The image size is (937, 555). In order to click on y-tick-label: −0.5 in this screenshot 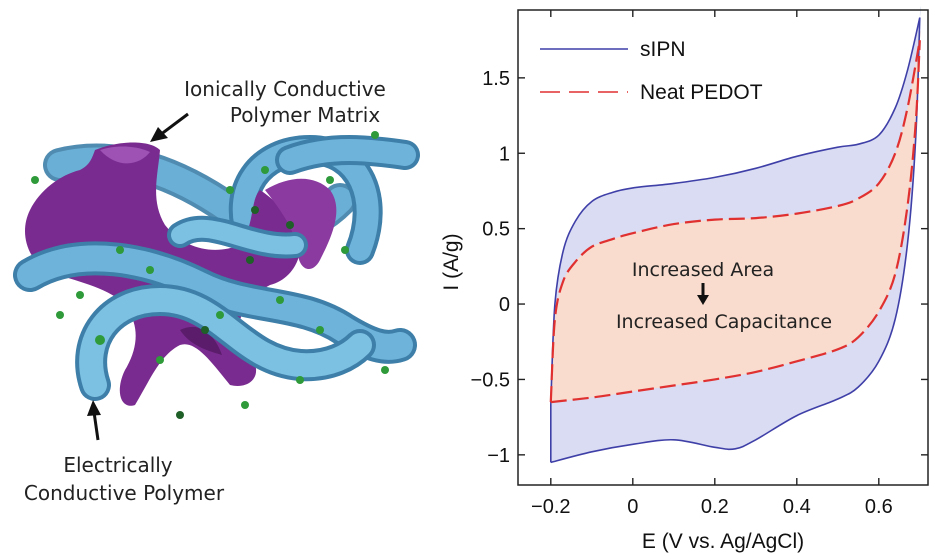, I will do `click(490, 380)`.